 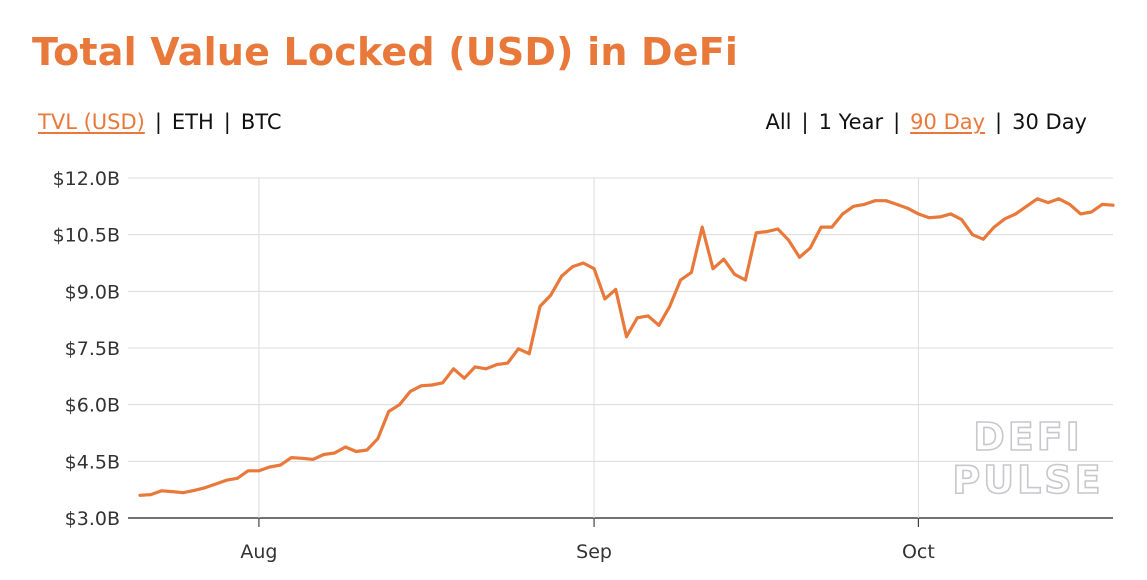 I want to click on page-title: Total Value Locked (USD) in DeFi, so click(x=385, y=52).